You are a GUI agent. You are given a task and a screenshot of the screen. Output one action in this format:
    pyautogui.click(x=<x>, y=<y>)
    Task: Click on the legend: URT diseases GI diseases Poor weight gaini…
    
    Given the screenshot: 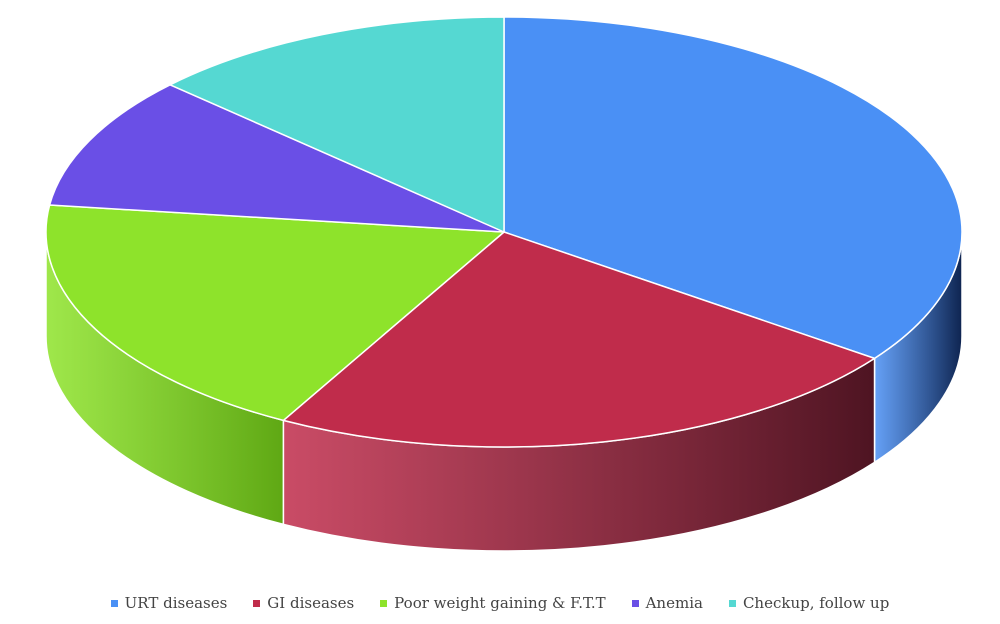 What is the action you would take?
    pyautogui.click(x=500, y=603)
    